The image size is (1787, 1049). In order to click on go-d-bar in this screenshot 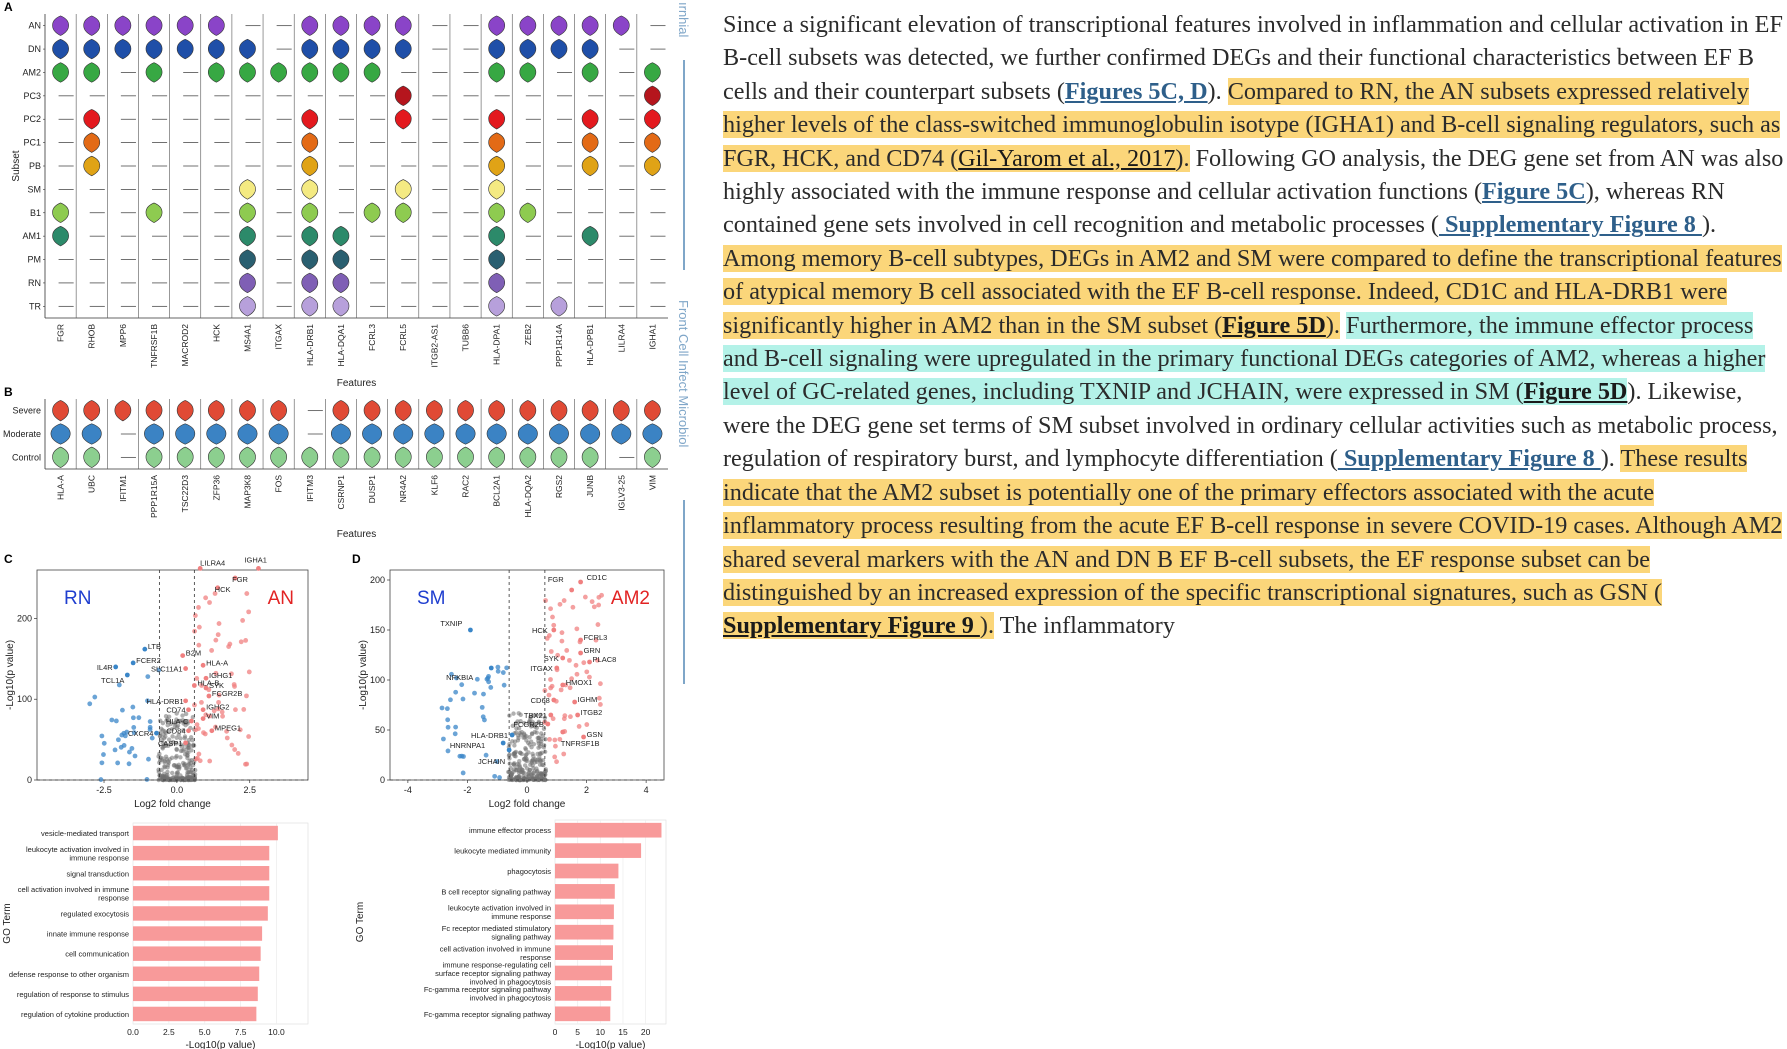, I will do `click(608, 830)`.